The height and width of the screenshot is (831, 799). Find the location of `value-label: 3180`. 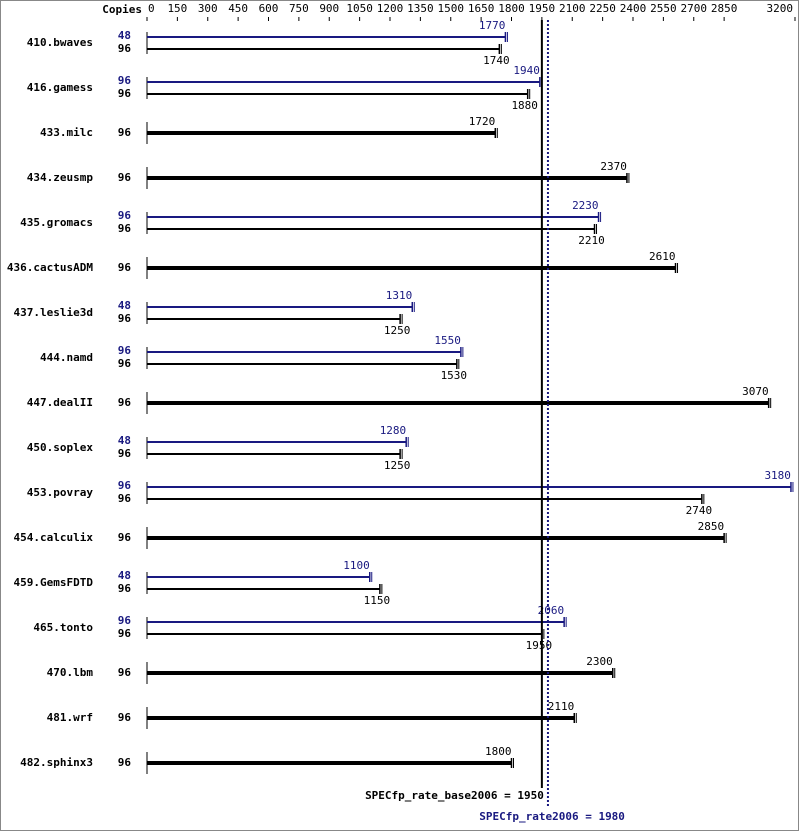

value-label: 3180 is located at coordinates (777, 475).